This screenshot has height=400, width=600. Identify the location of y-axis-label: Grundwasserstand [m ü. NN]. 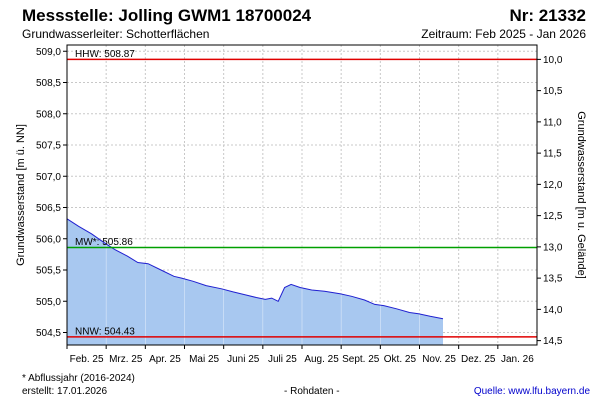
(21, 195).